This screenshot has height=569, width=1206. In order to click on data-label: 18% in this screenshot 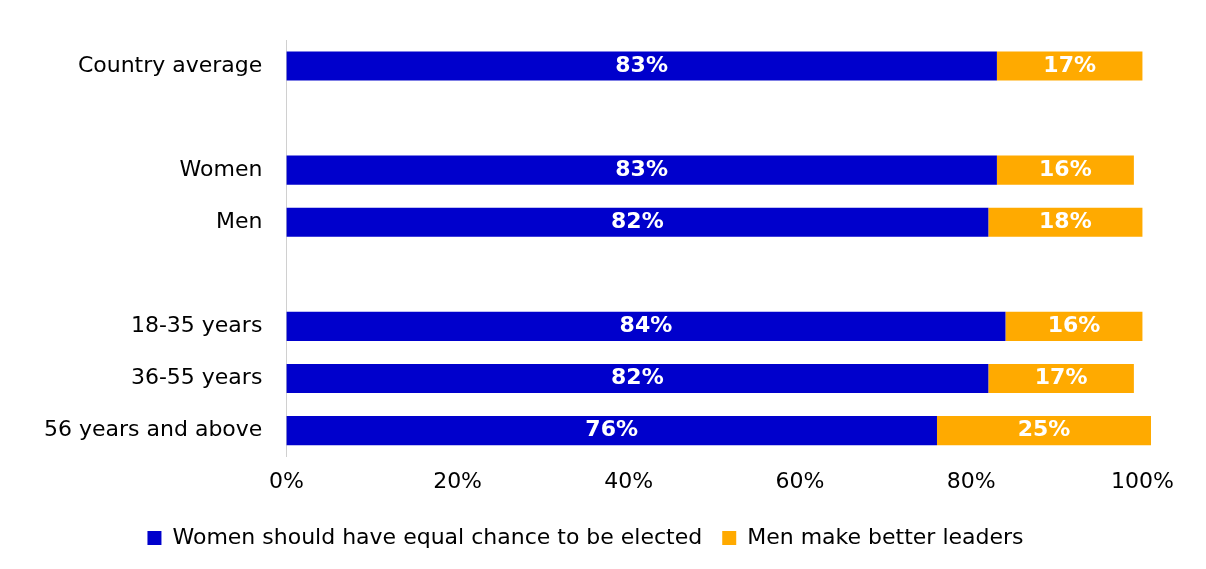, I will do `click(1065, 220)`.